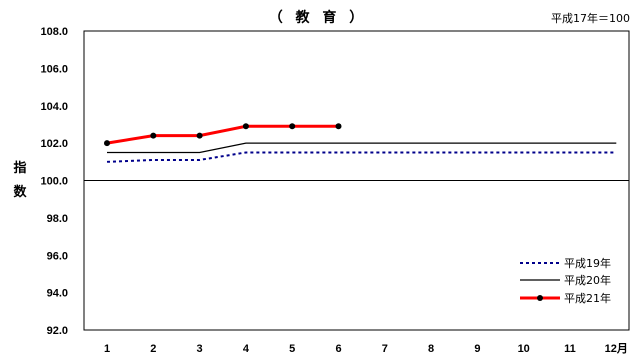 The height and width of the screenshot is (361, 644). I want to click on y-tick-label: 96.0, so click(57, 256).